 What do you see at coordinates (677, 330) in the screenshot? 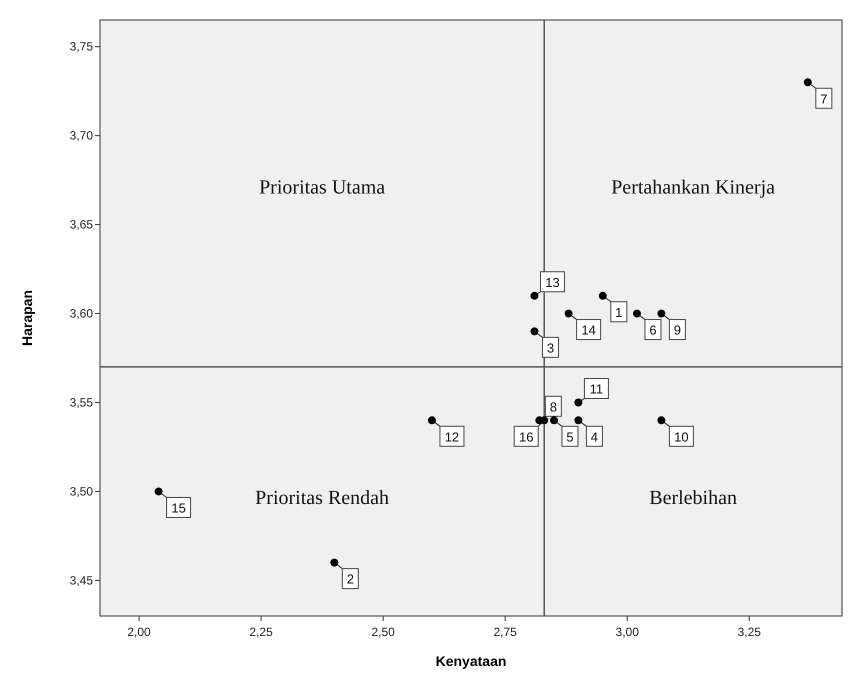
I see `annotation: 9` at bounding box center [677, 330].